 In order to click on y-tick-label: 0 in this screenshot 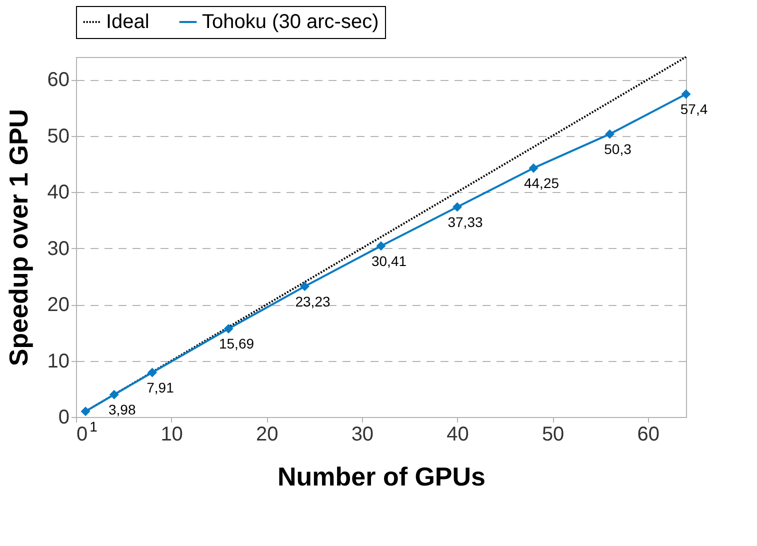, I will do `click(64, 417)`.